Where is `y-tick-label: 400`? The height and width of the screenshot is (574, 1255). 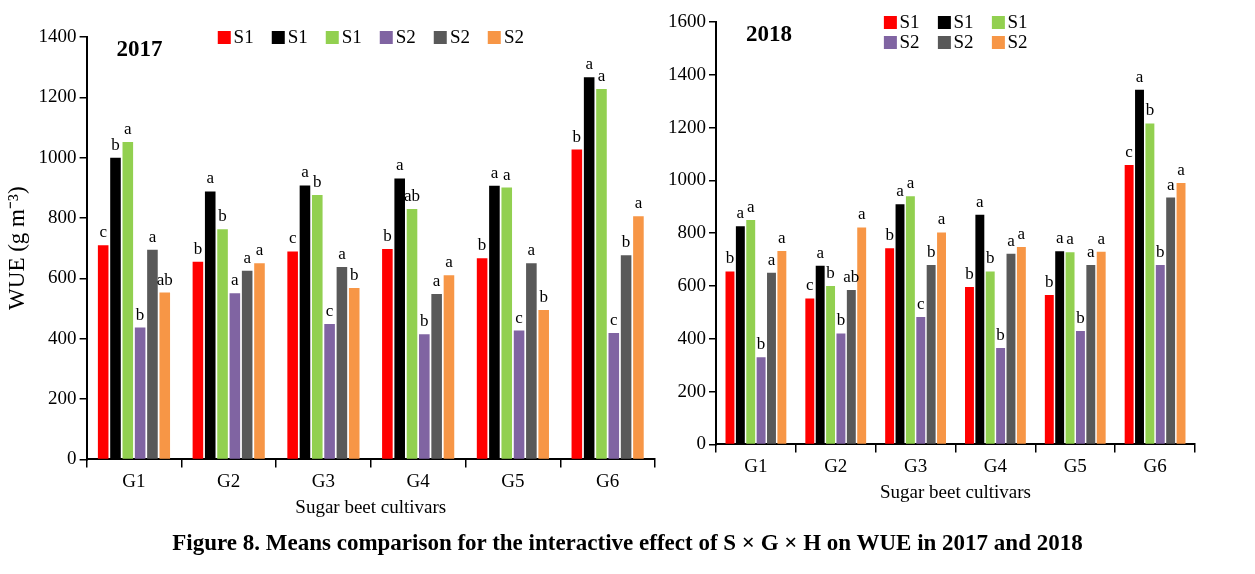
y-tick-label: 400 is located at coordinates (62, 337).